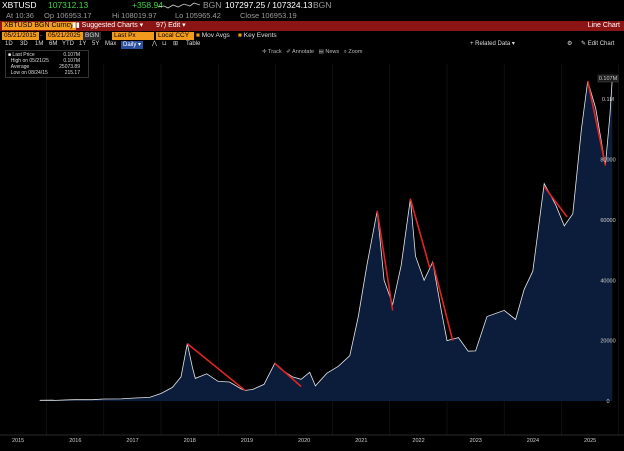 The width and height of the screenshot is (624, 451). What do you see at coordinates (179, 5) in the screenshot?
I see `sparkline-icon` at bounding box center [179, 5].